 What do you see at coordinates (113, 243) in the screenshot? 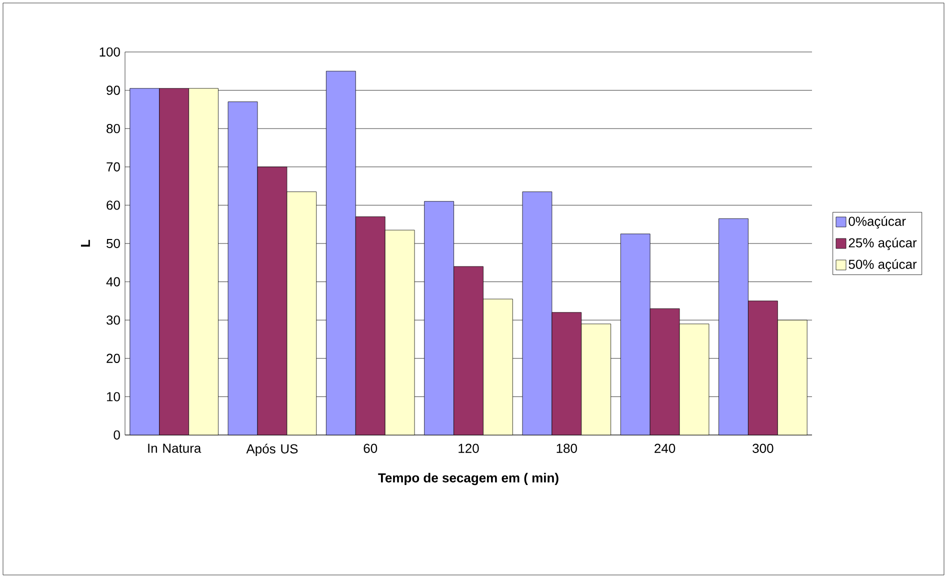
I see `y-tick-label: 50` at bounding box center [113, 243].